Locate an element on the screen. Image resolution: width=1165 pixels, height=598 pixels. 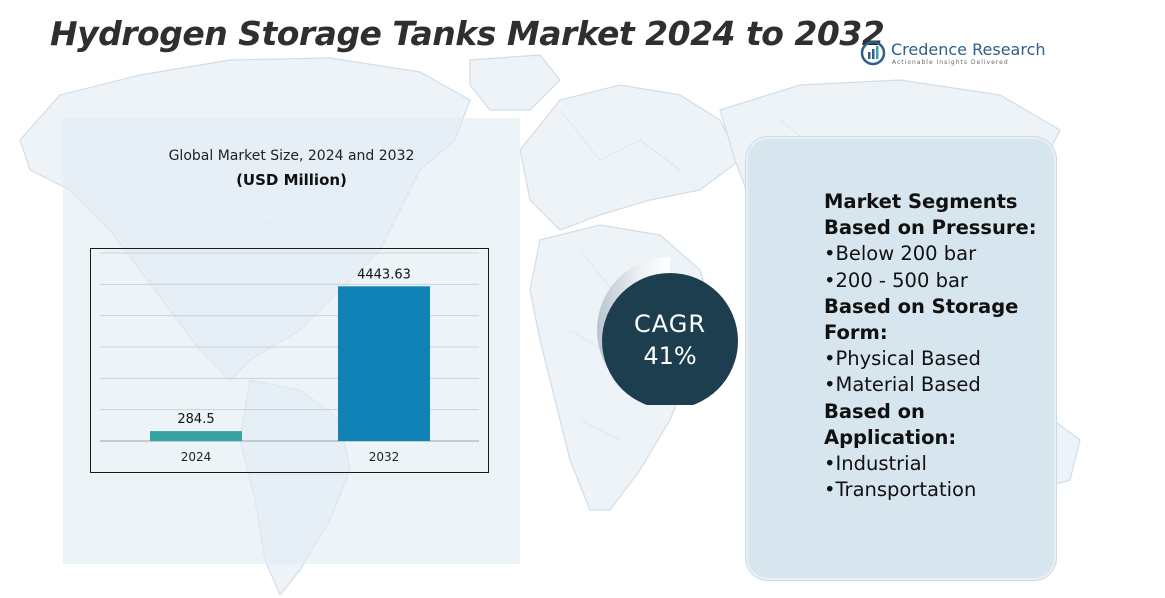
bar-2032 is located at coordinates (384, 363).